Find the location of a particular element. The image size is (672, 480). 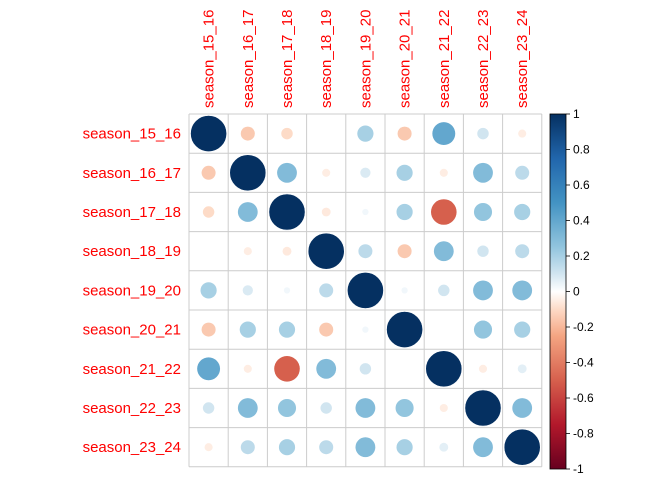

colorbar-tick-label: -0.8 is located at coordinates (583, 434).